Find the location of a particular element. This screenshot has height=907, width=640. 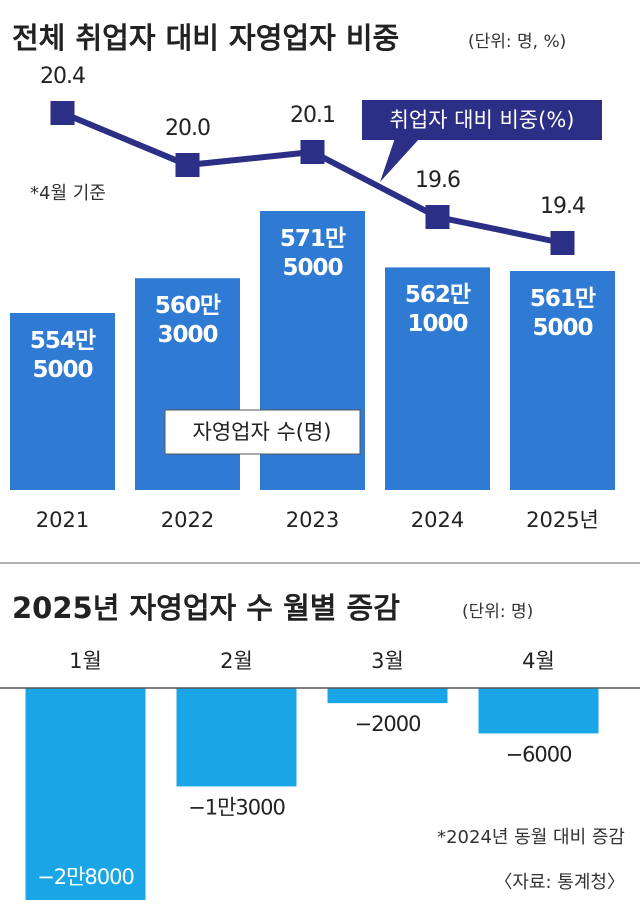

source: 〈자료: 통계청〉 is located at coordinates (559, 882).